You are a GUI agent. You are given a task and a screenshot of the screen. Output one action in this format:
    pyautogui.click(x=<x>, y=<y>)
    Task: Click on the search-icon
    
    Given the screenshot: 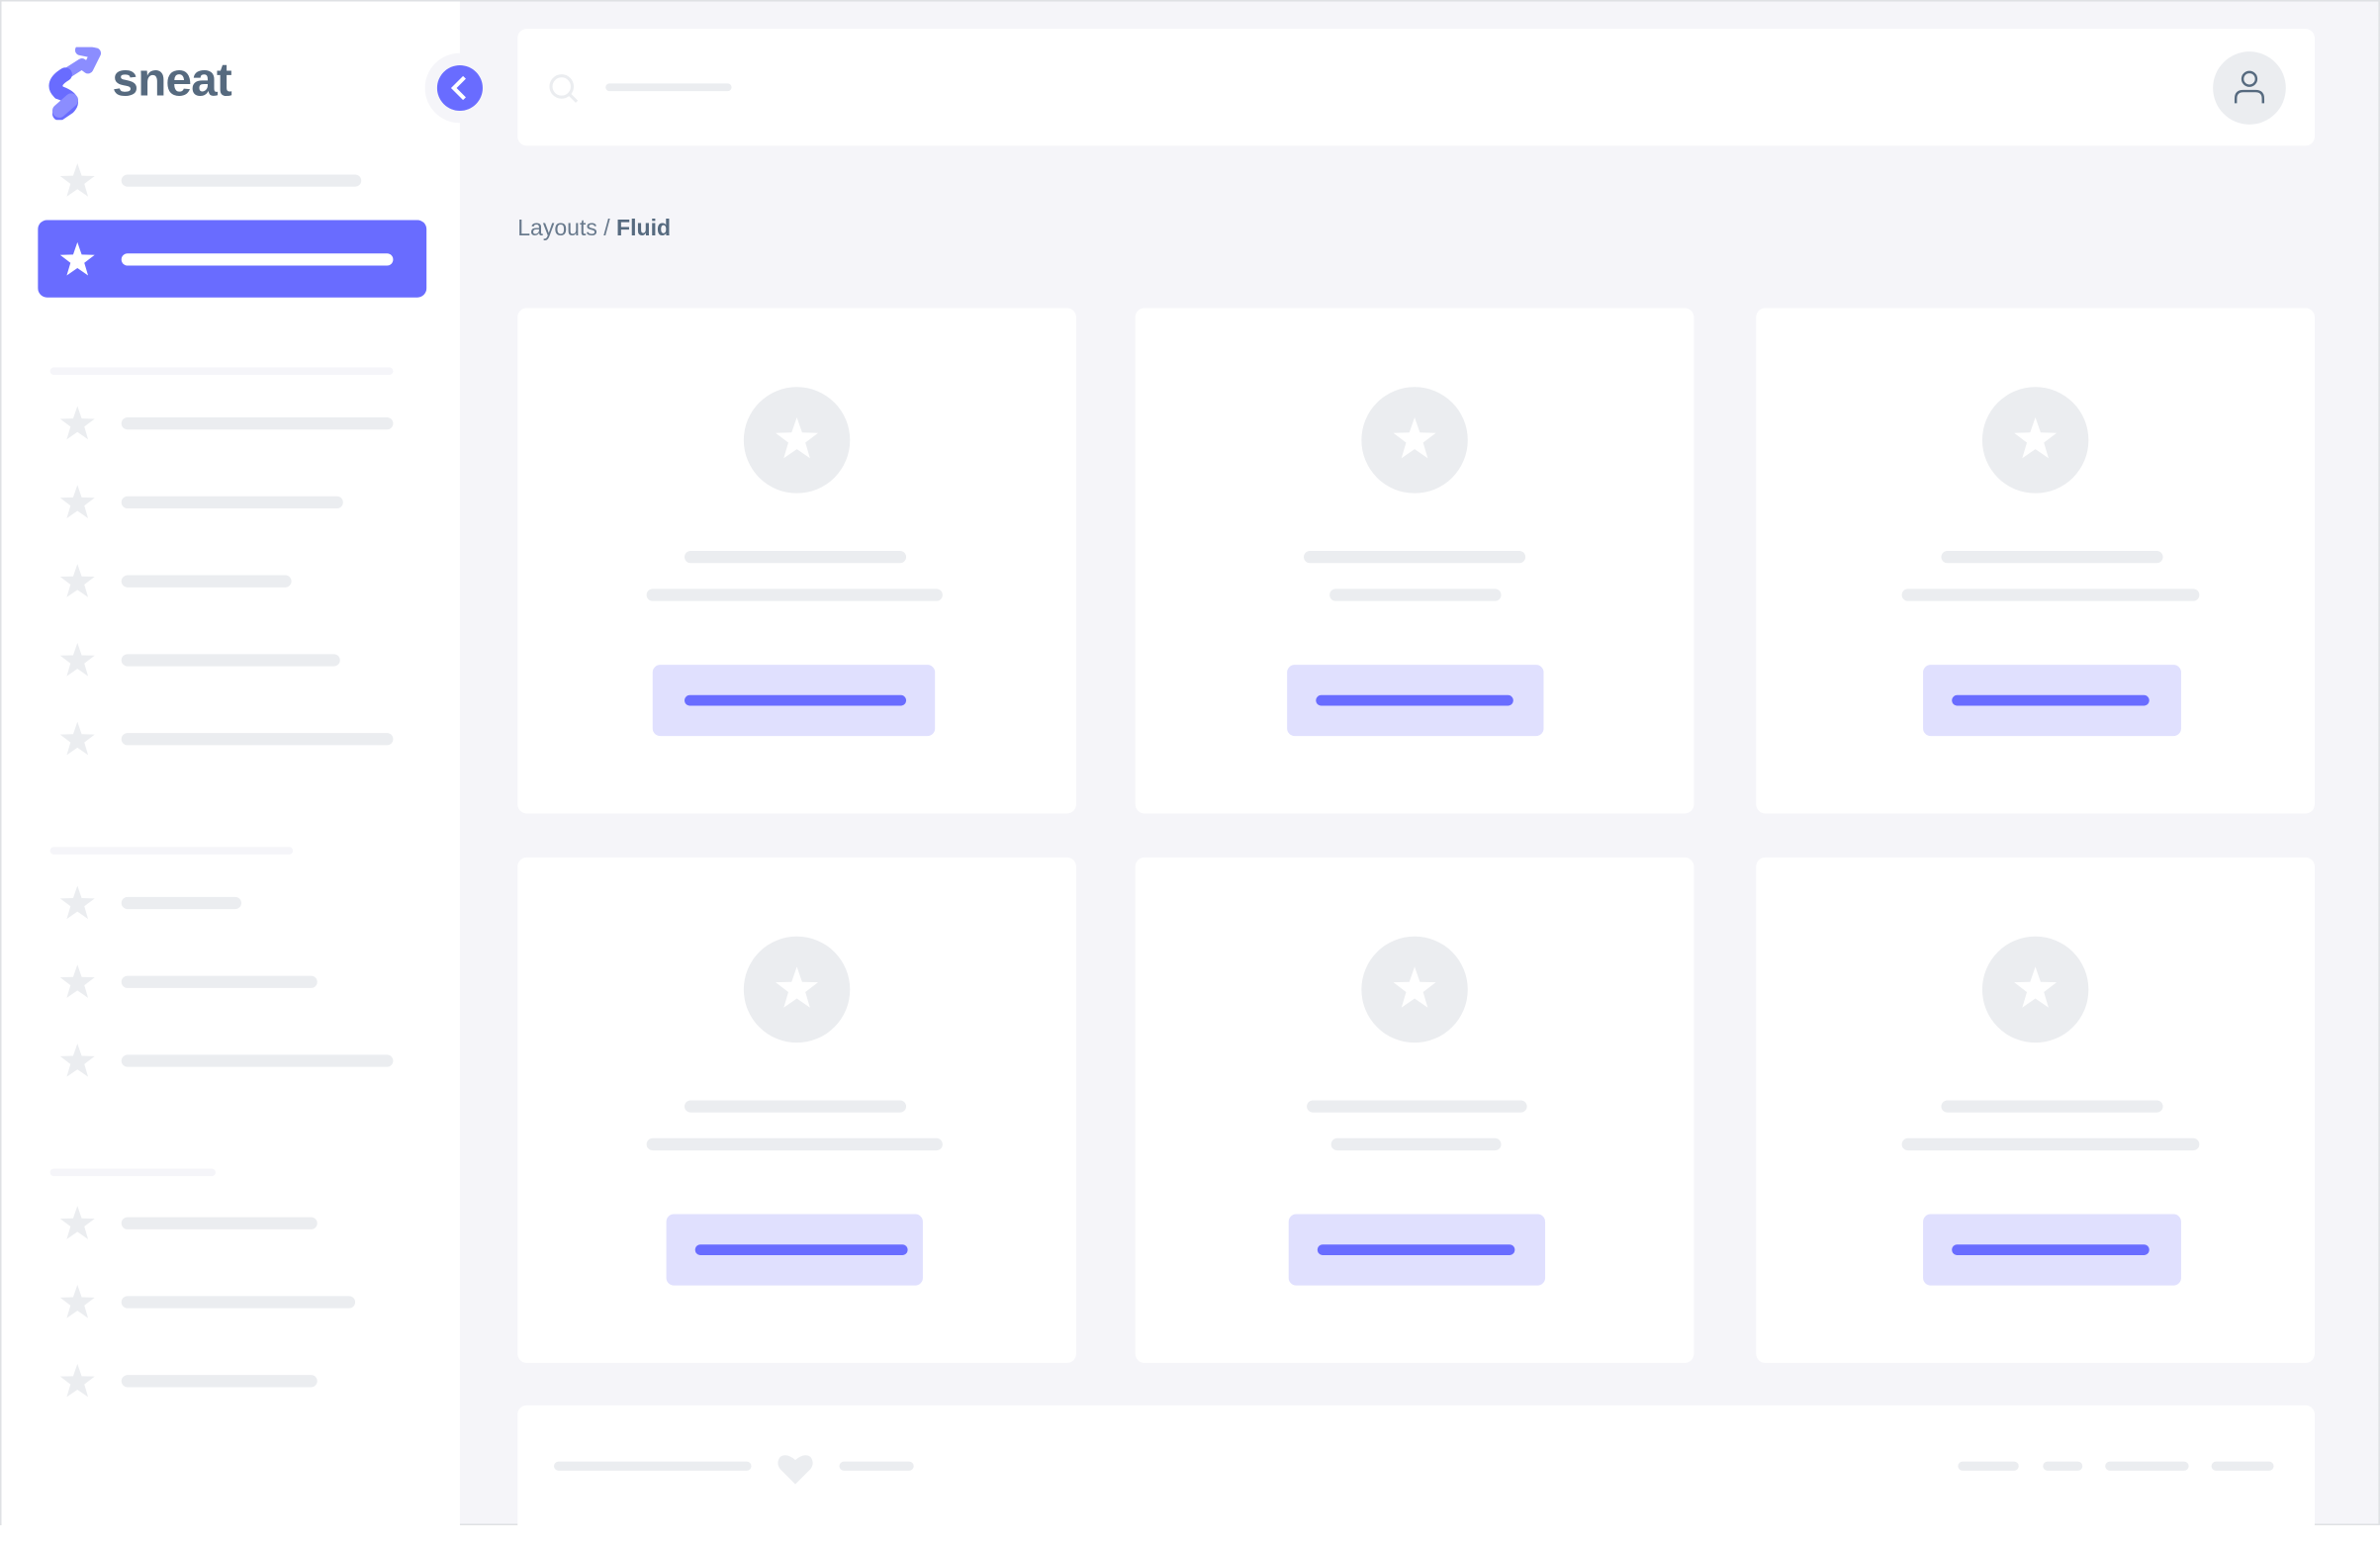 What is the action you would take?
    pyautogui.click(x=565, y=90)
    